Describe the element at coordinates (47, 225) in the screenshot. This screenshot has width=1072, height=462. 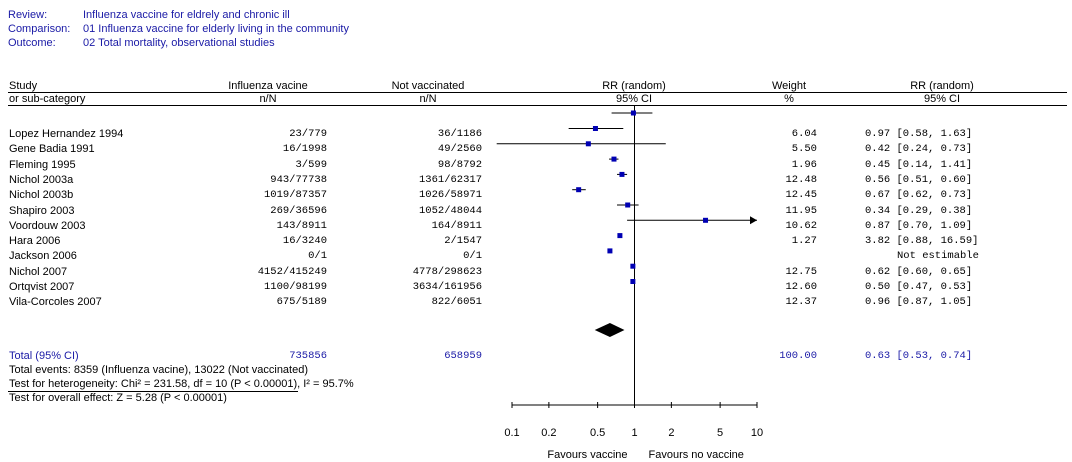
I see `study-name: Voordouw 2003` at that location.